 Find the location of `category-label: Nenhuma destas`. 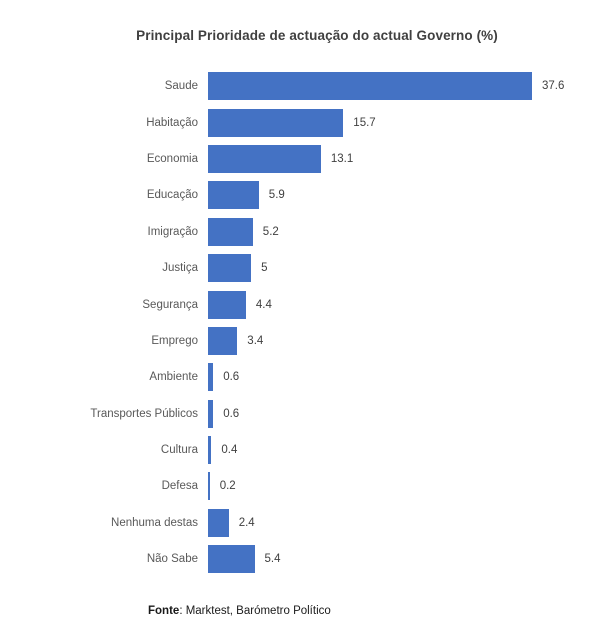

category-label: Nenhuma destas is located at coordinates (154, 522).